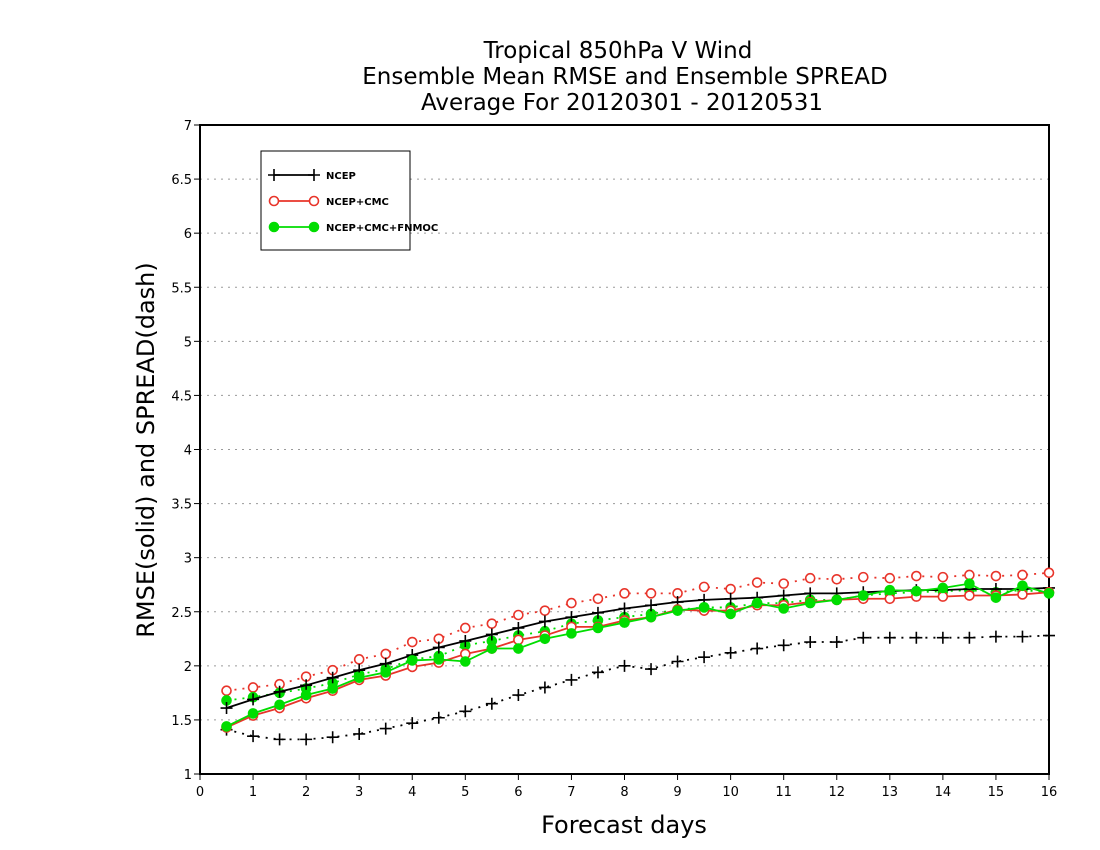  I want to click on x-tick-label: 3, so click(359, 792).